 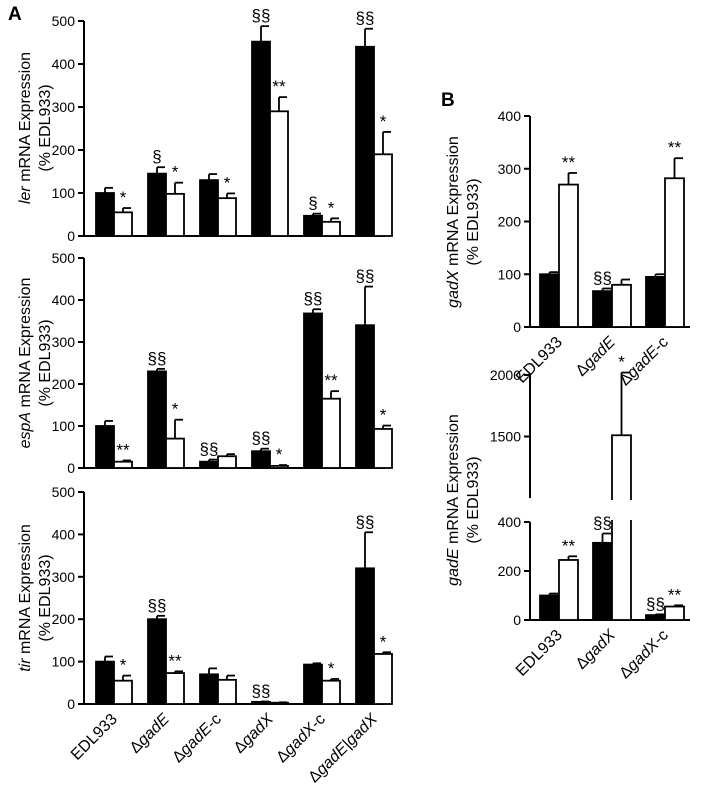 I want to click on y-tick-label: 400, so click(x=510, y=522).